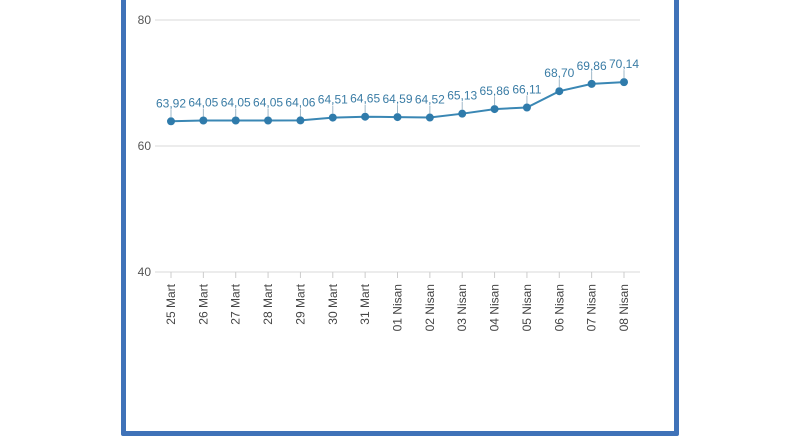 The width and height of the screenshot is (805, 443). Describe the element at coordinates (398, 307) in the screenshot. I see `x-tick-label: 01 Nisan` at that location.